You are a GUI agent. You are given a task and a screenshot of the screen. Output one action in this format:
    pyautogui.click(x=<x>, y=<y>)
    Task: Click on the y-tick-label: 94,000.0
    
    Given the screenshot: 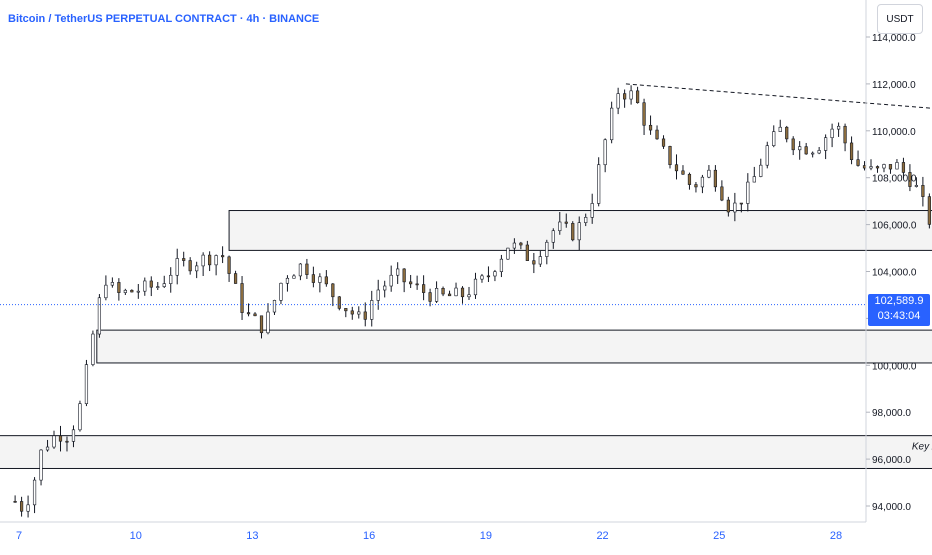 What is the action you would take?
    pyautogui.click(x=891, y=507)
    